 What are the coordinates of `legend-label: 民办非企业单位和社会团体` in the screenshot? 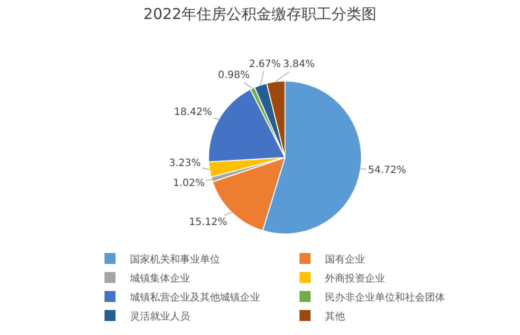 It's located at (385, 297).